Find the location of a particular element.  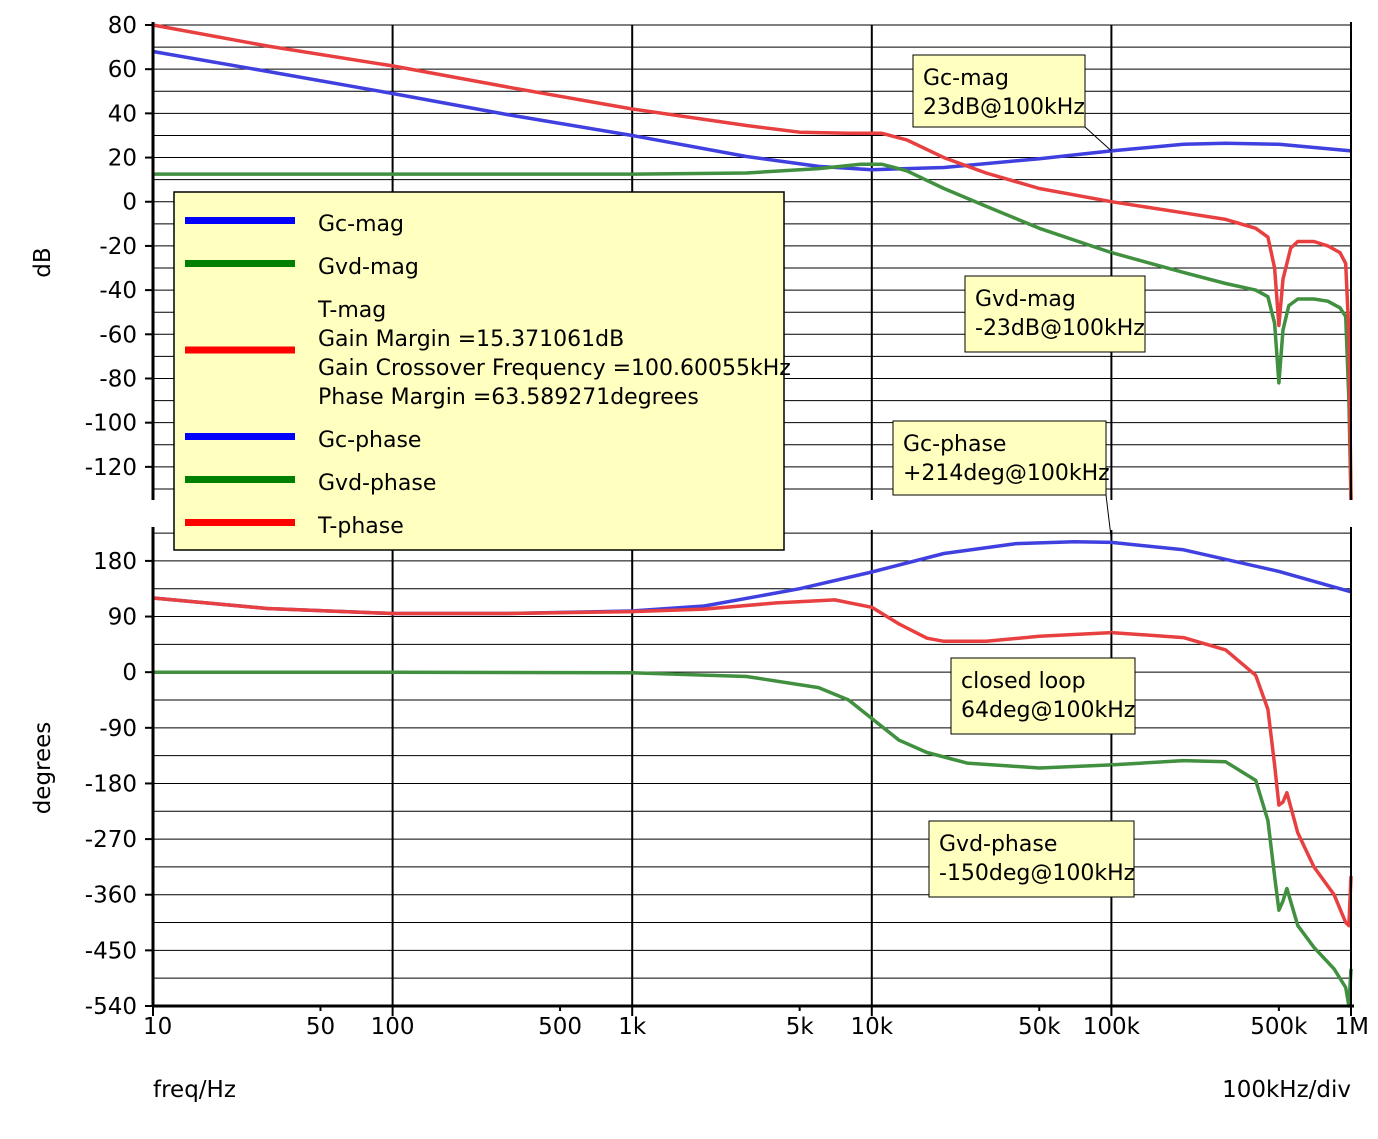

y-tick-label: -20 is located at coordinates (118, 247).